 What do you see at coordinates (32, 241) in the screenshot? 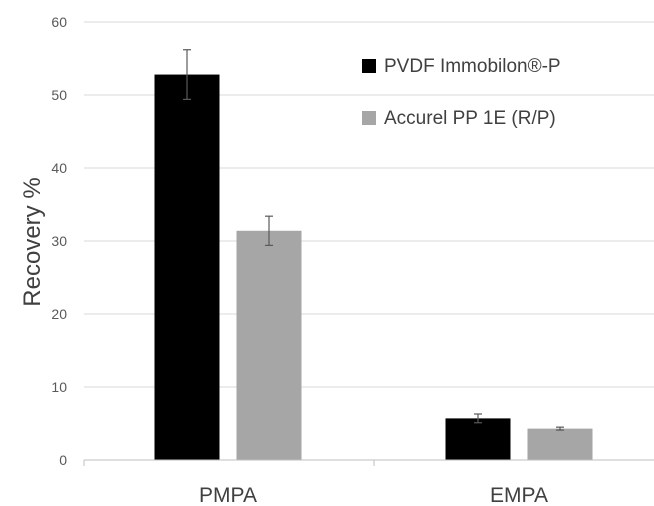
I see `y-axis-title: Recovery %` at bounding box center [32, 241].